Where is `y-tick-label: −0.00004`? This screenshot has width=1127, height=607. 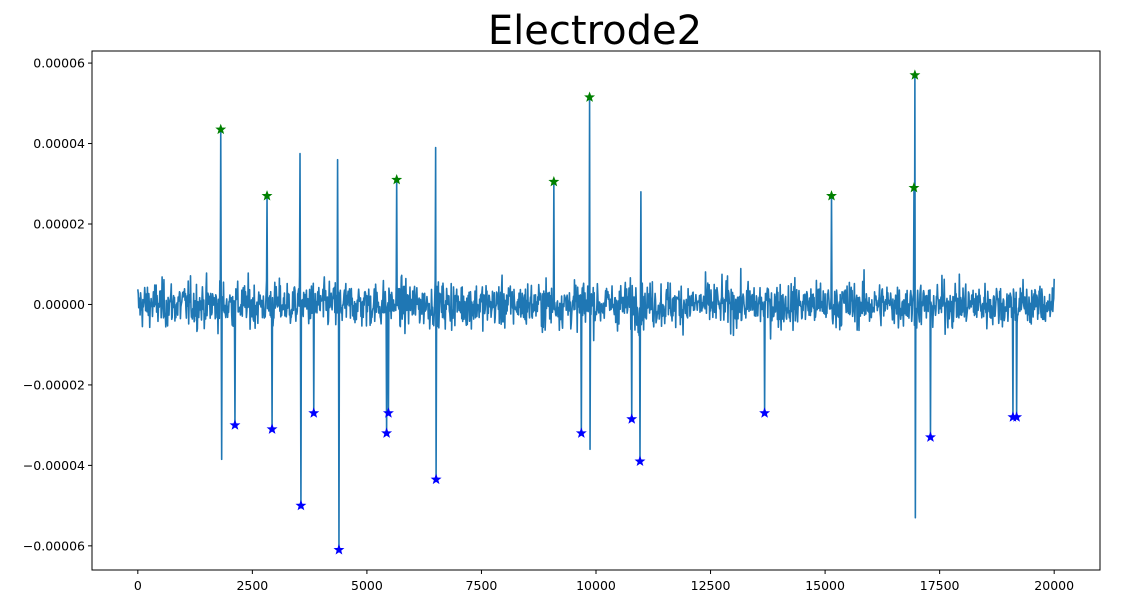
y-tick-label: −0.00004 is located at coordinates (54, 465).